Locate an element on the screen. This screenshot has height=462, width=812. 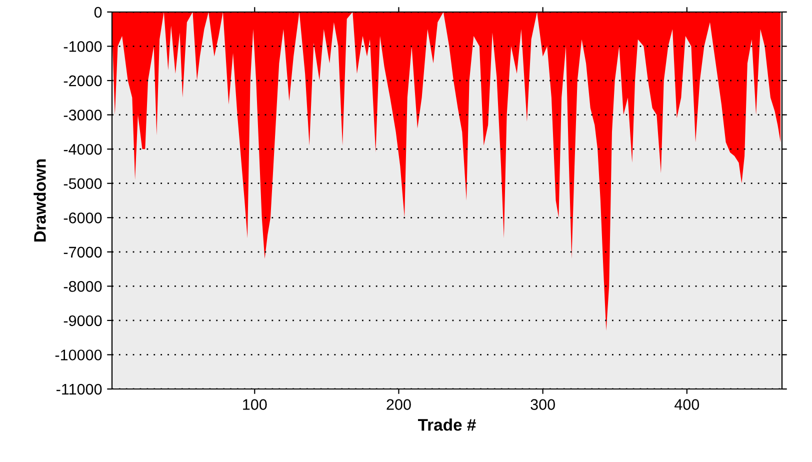
y-tick-label: 0 is located at coordinates (98, 12).